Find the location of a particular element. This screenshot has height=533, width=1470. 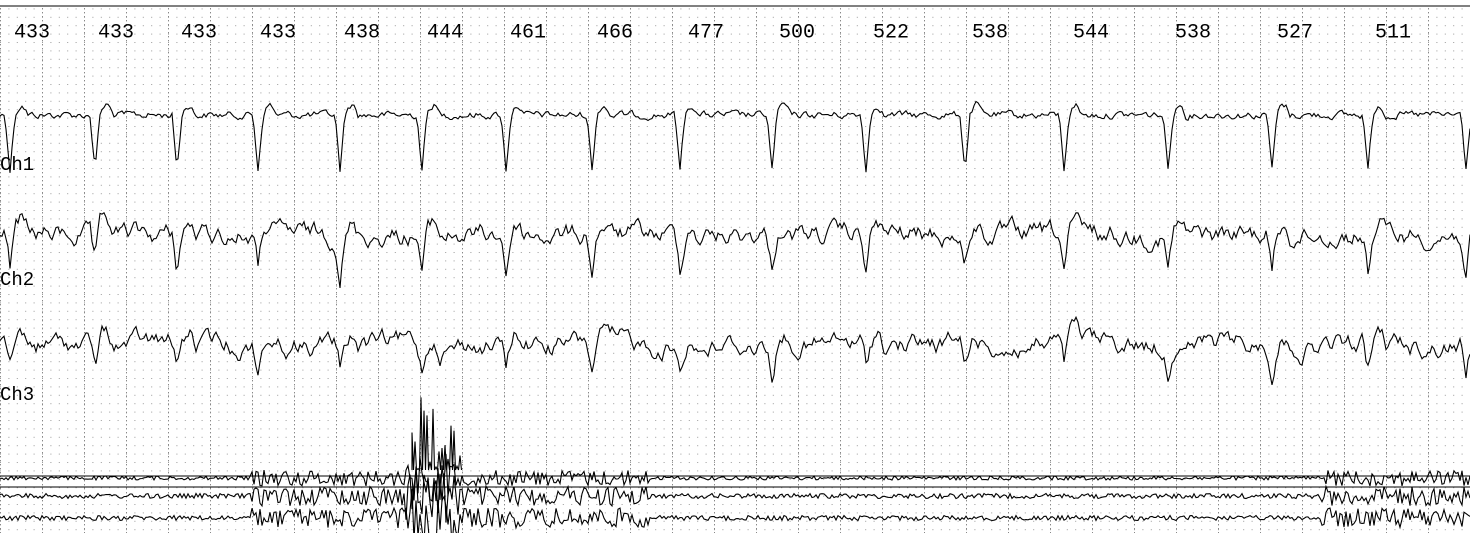

interval-label: 511 is located at coordinates (1393, 32).